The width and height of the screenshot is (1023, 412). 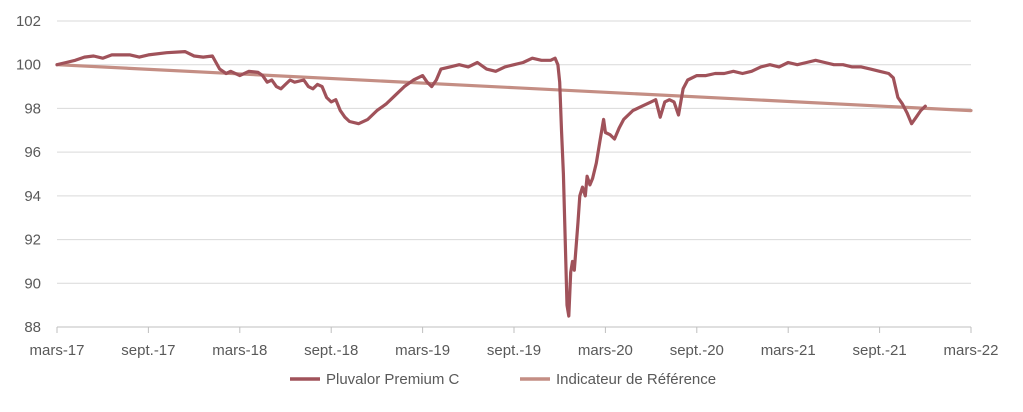 What do you see at coordinates (605, 350) in the screenshot?
I see `x-tick-label: mars-20` at bounding box center [605, 350].